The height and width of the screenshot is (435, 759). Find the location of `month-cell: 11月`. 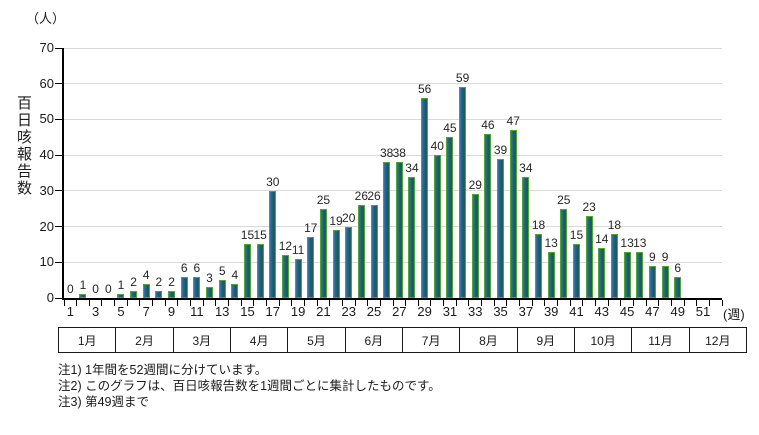

month-cell: 11月 is located at coordinates (659, 340).